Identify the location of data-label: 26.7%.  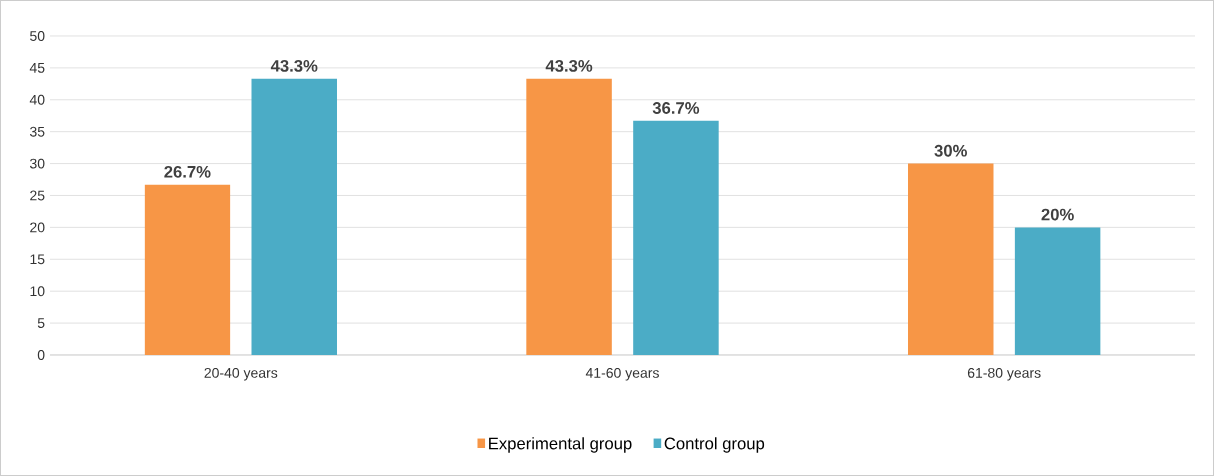
(187, 171).